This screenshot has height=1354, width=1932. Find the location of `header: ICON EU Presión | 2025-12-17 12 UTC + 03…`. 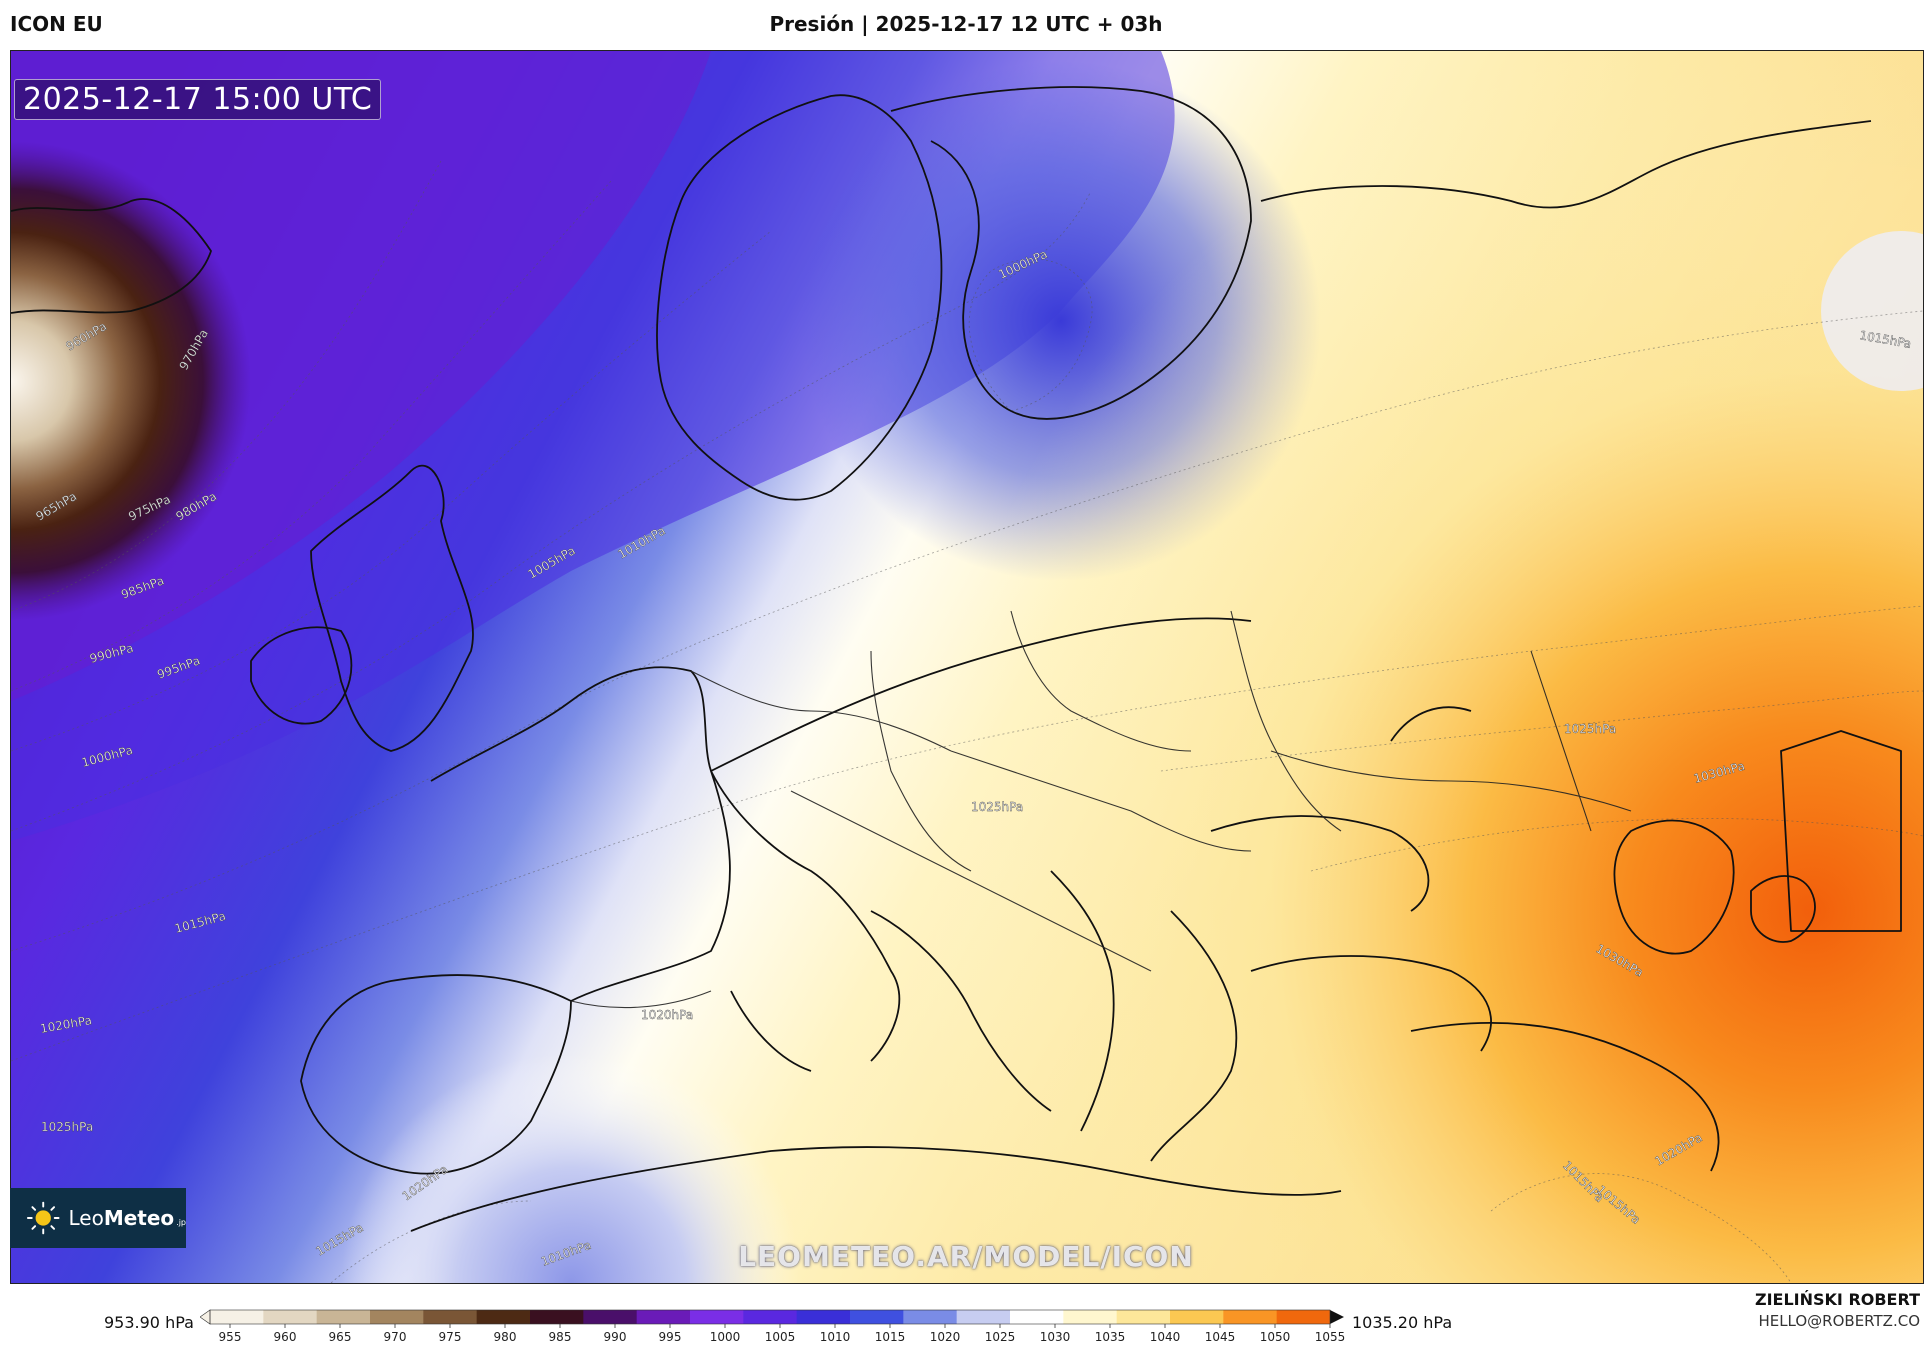

header: ICON EU Presión | 2025-12-17 12 UTC + 03… is located at coordinates (966, 25).